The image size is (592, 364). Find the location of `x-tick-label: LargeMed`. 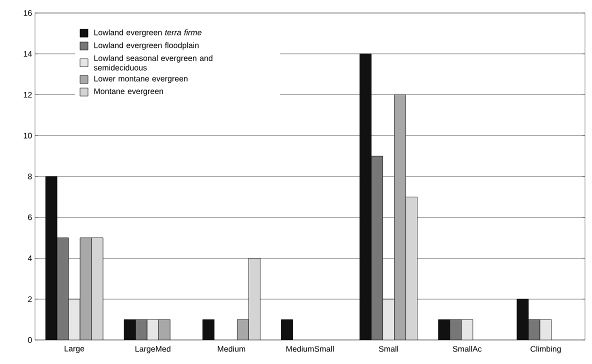

x-tick-label: LargeMed is located at coordinates (153, 350).